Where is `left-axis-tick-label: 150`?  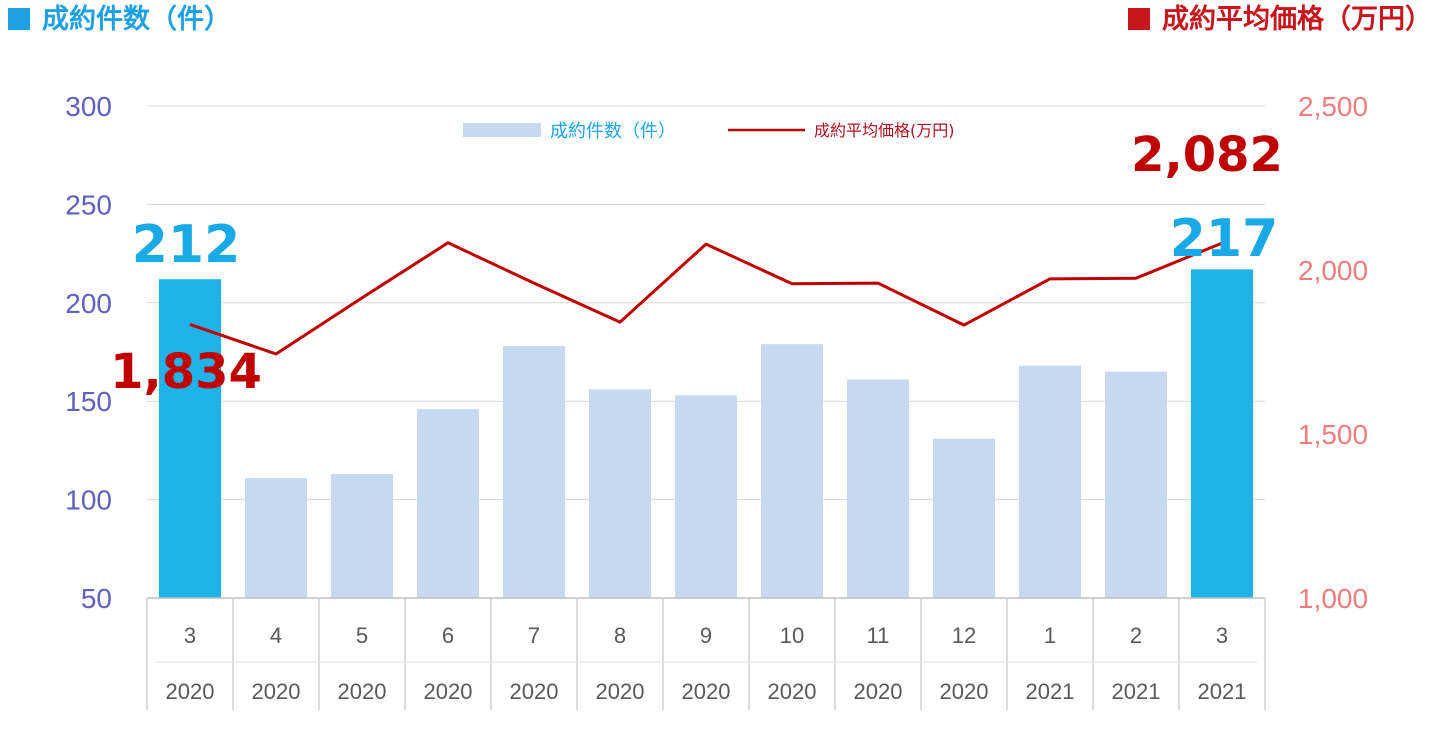
left-axis-tick-label: 150 is located at coordinates (88, 401).